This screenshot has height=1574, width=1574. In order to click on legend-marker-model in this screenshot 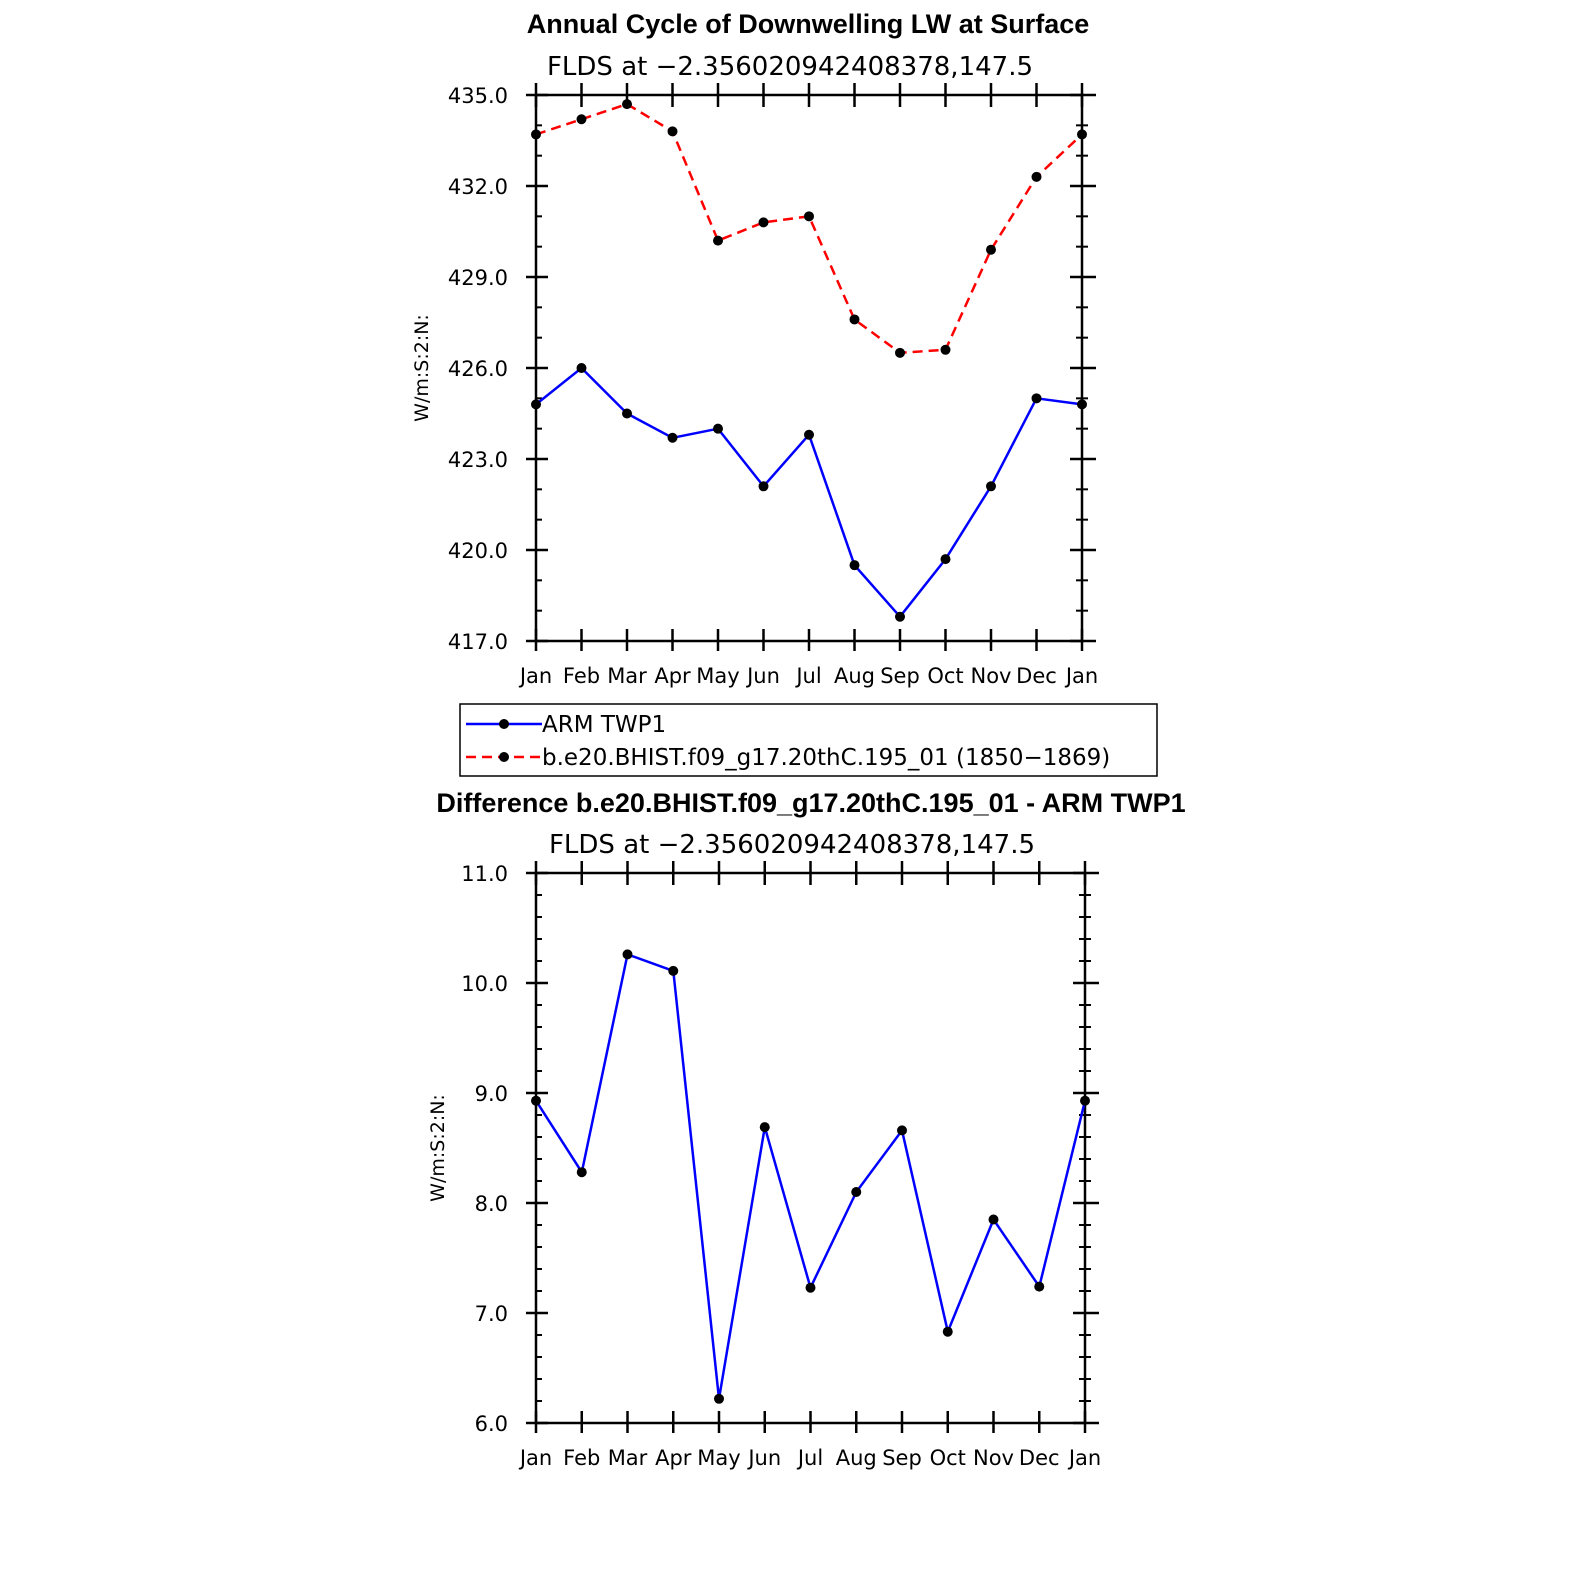, I will do `click(504, 757)`.